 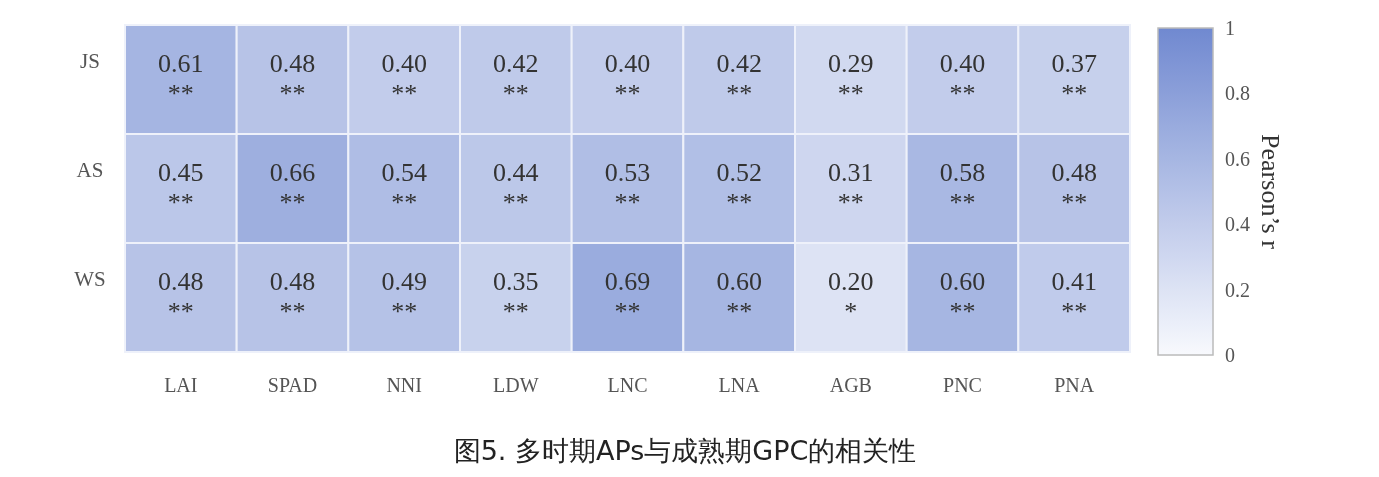 I want to click on color-bar-title: Pearson’s r, so click(x=1270, y=192).